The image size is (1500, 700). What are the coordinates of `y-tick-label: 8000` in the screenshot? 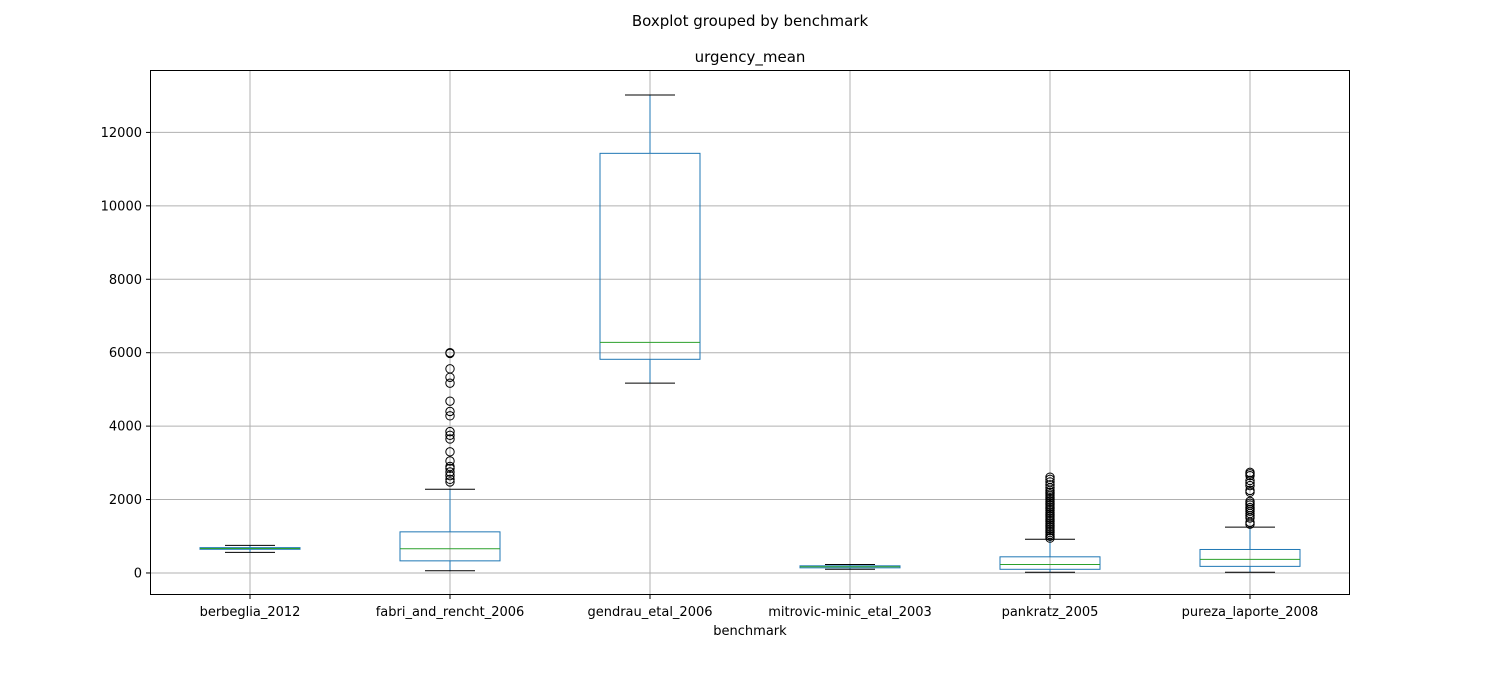 It's located at (125, 280).